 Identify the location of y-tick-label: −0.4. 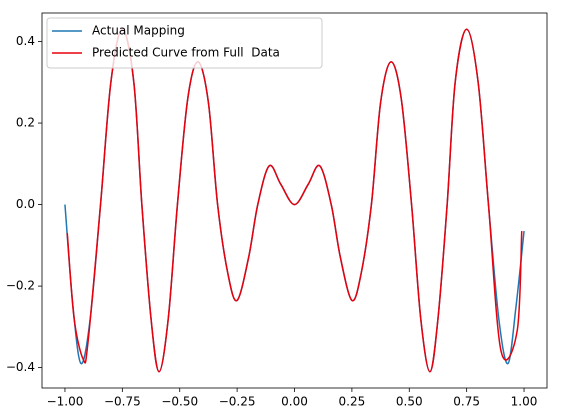
(20, 367).